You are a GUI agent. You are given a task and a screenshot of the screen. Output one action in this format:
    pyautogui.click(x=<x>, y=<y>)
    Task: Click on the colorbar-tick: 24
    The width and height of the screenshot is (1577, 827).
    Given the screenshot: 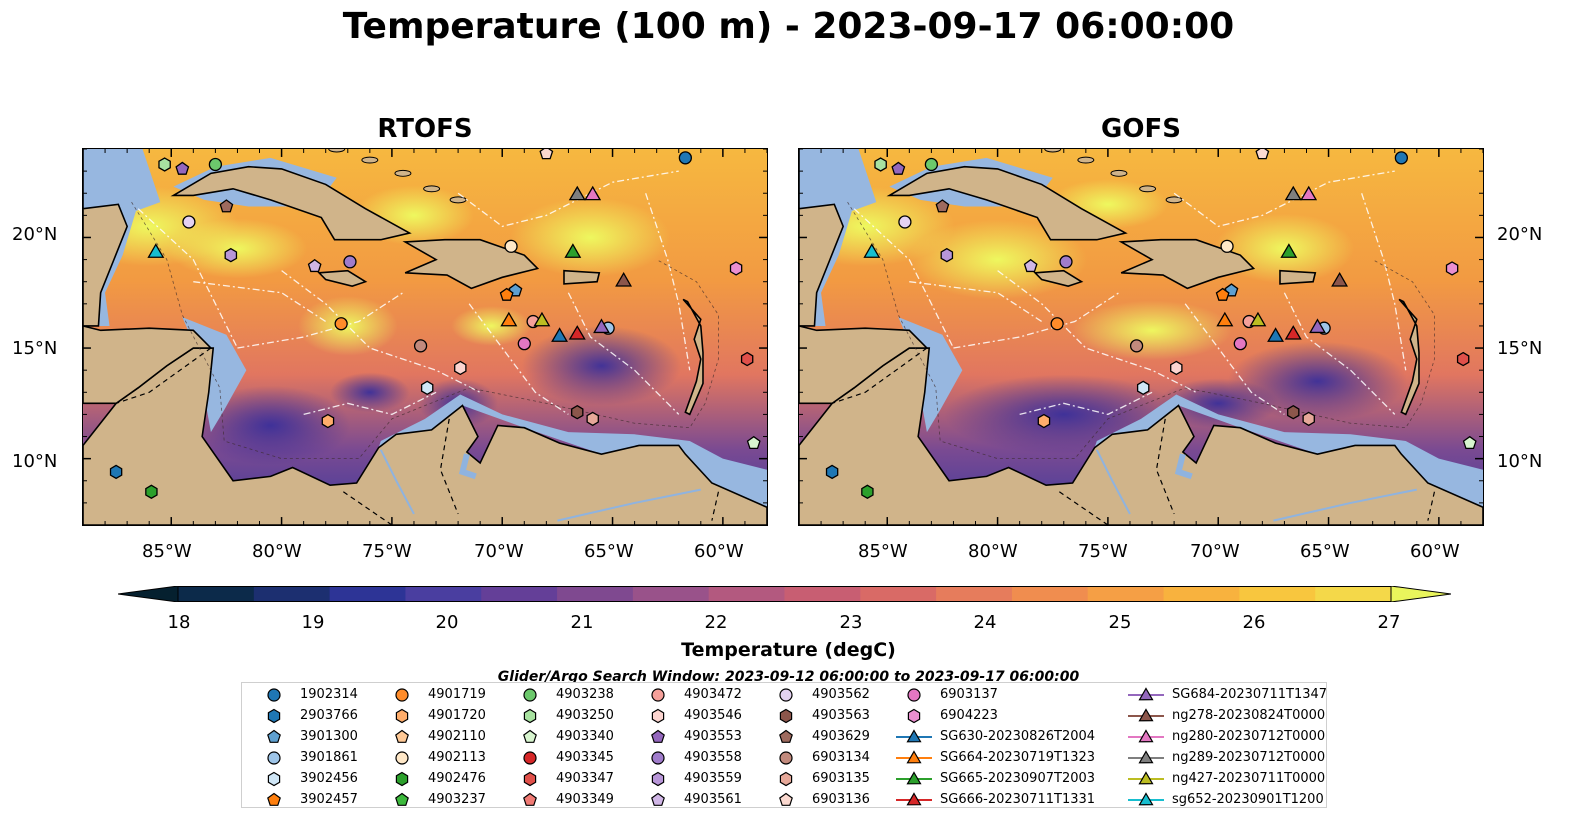 What is the action you would take?
    pyautogui.click(x=985, y=622)
    